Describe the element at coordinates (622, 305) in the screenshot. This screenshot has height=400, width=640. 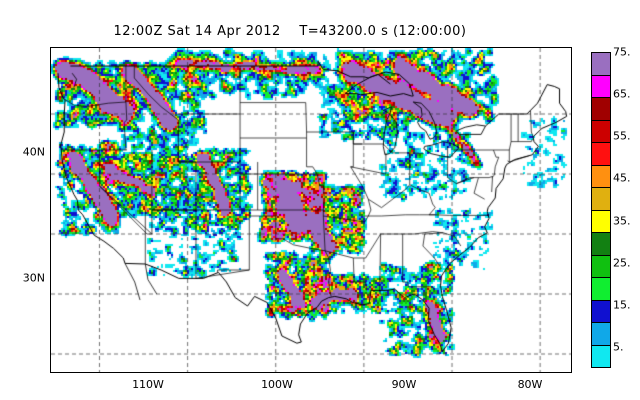
I see `colorbar-tick-15: 15.` at that location.